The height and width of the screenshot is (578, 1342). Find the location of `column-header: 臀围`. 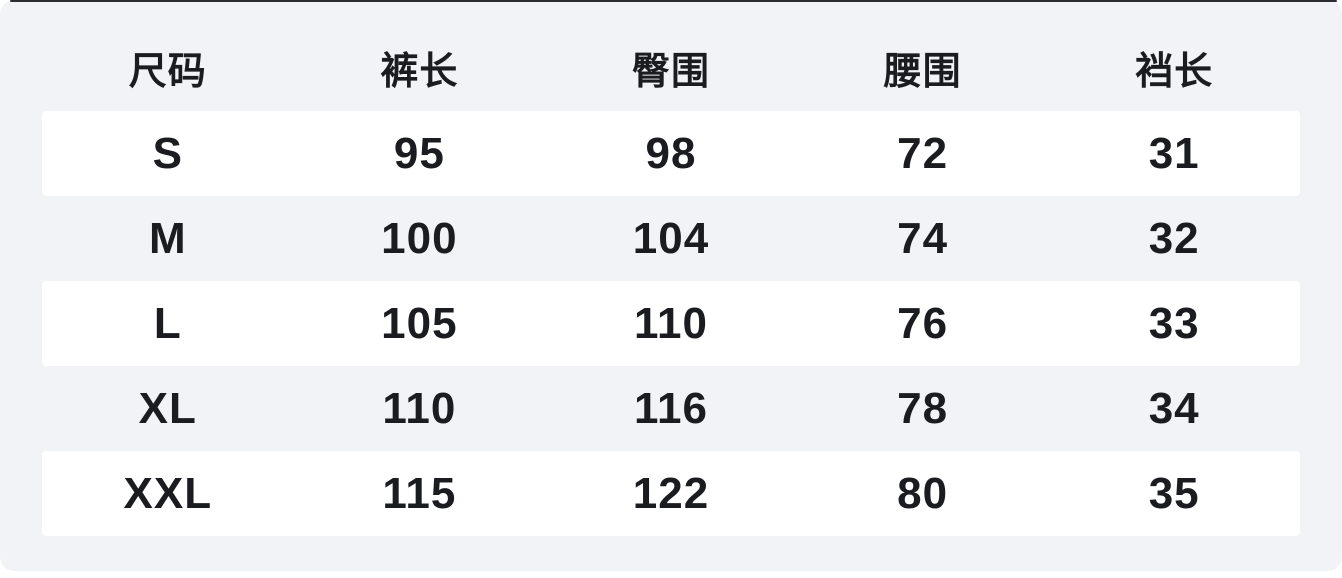

column-header: 臀围 is located at coordinates (670, 71).